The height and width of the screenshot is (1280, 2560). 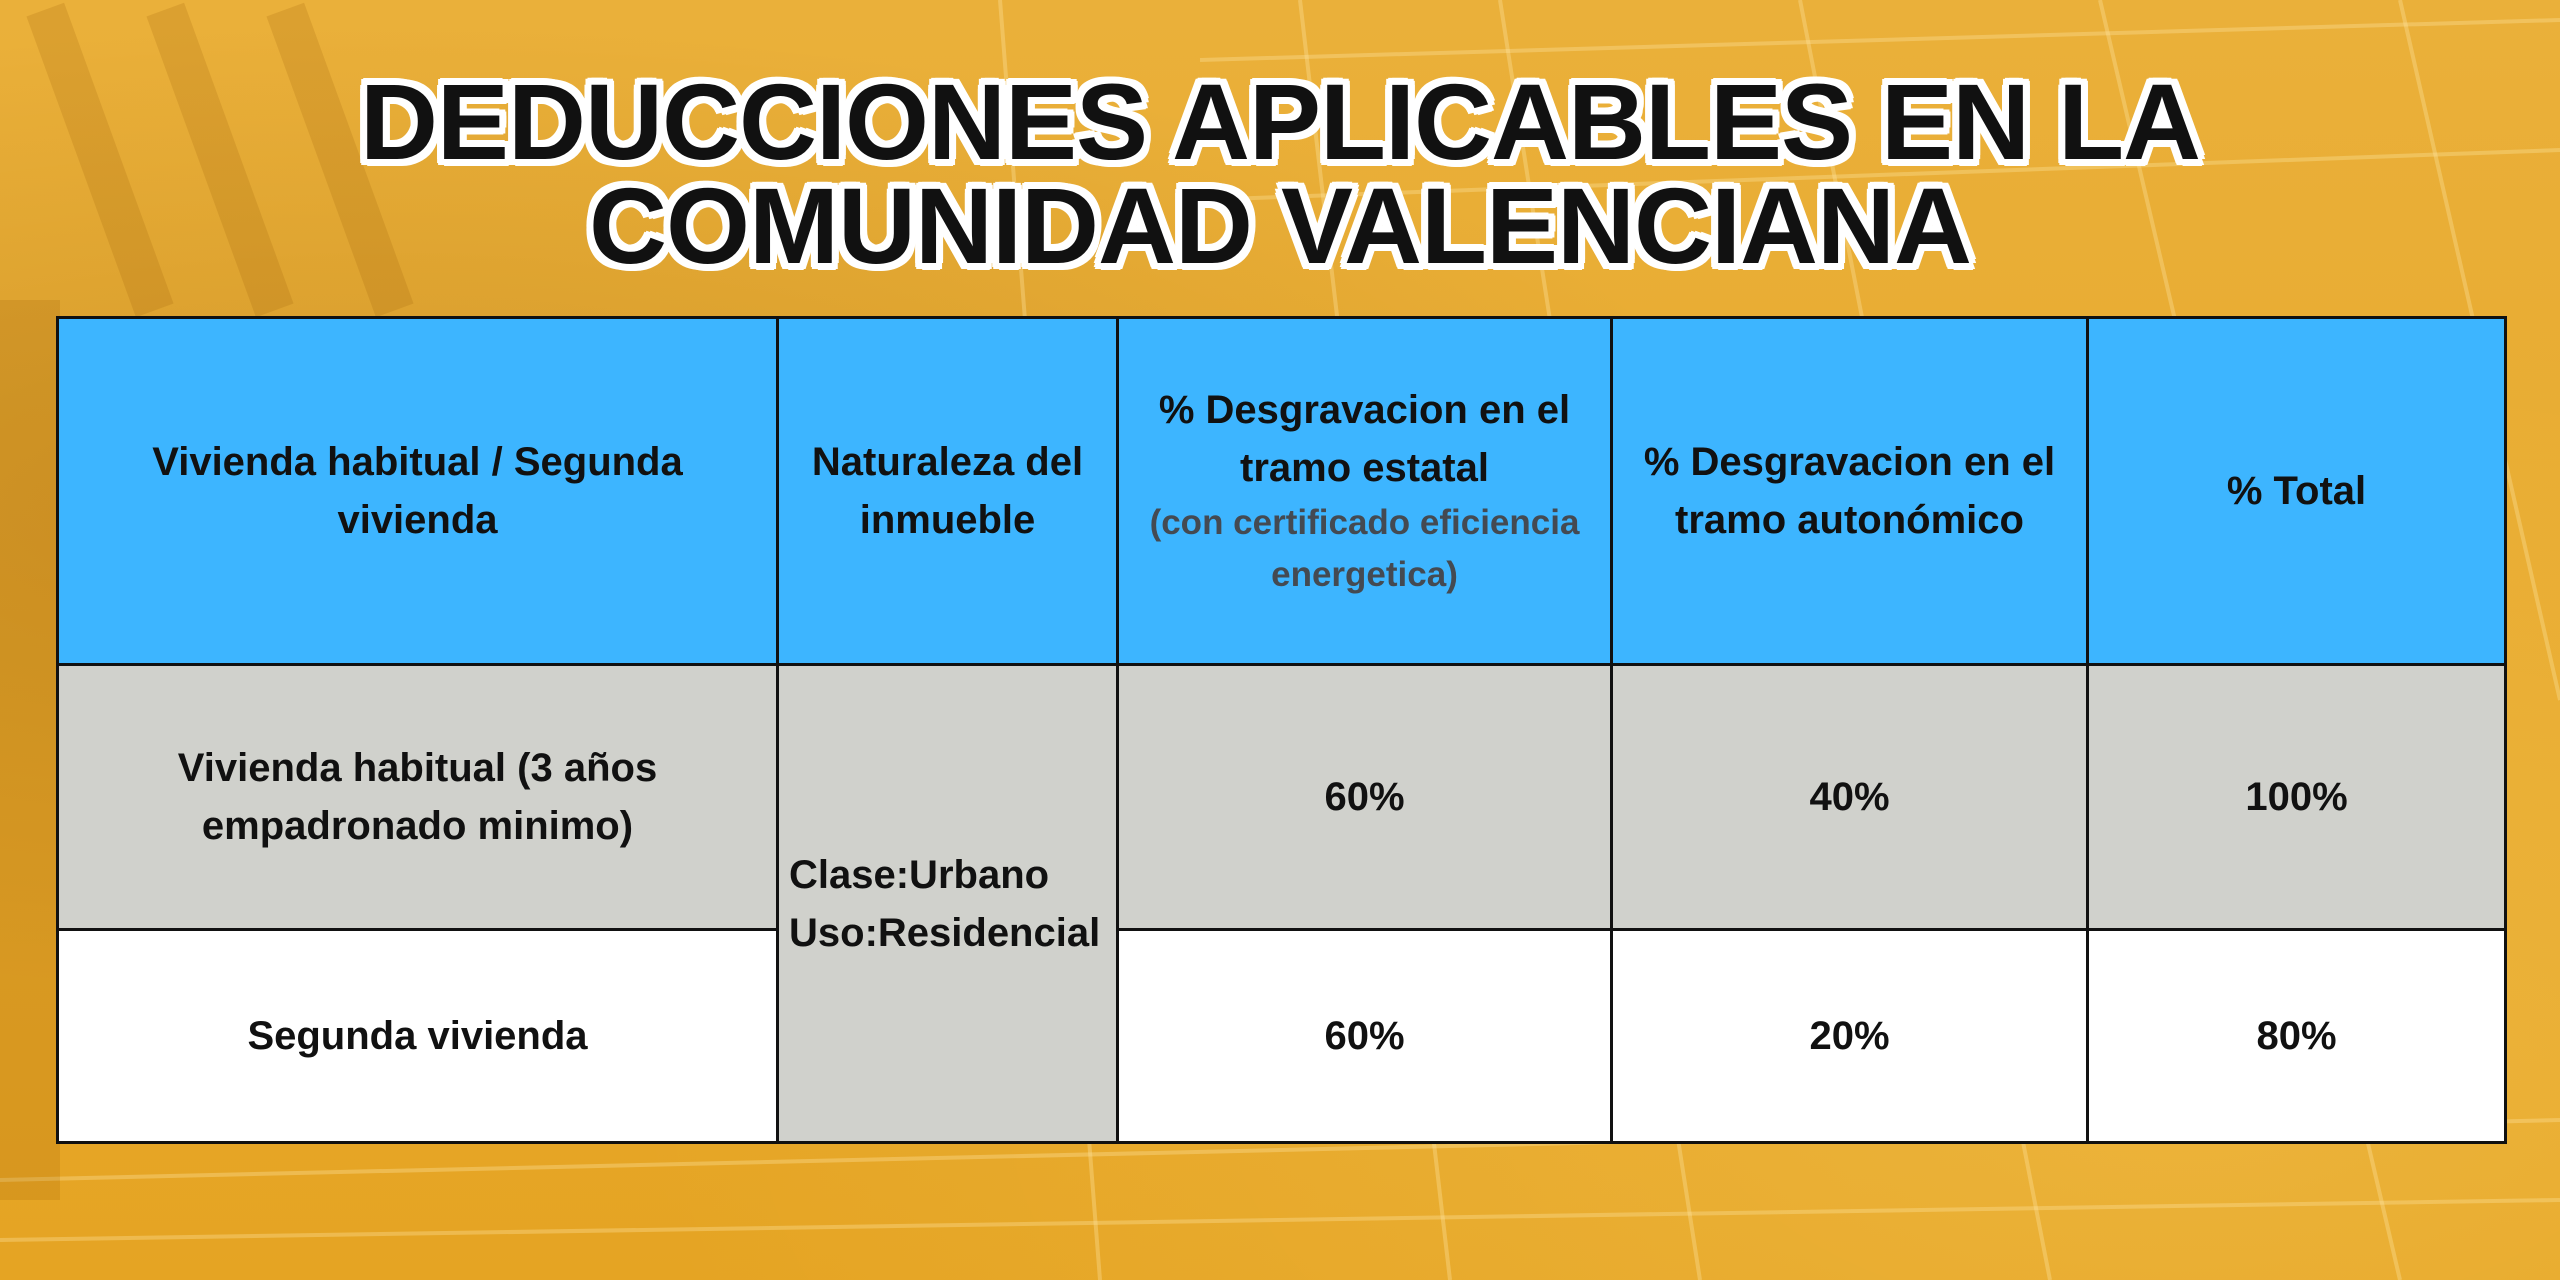 What do you see at coordinates (945, 932) in the screenshot?
I see `naturaleza-uso: Uso:Residencial` at bounding box center [945, 932].